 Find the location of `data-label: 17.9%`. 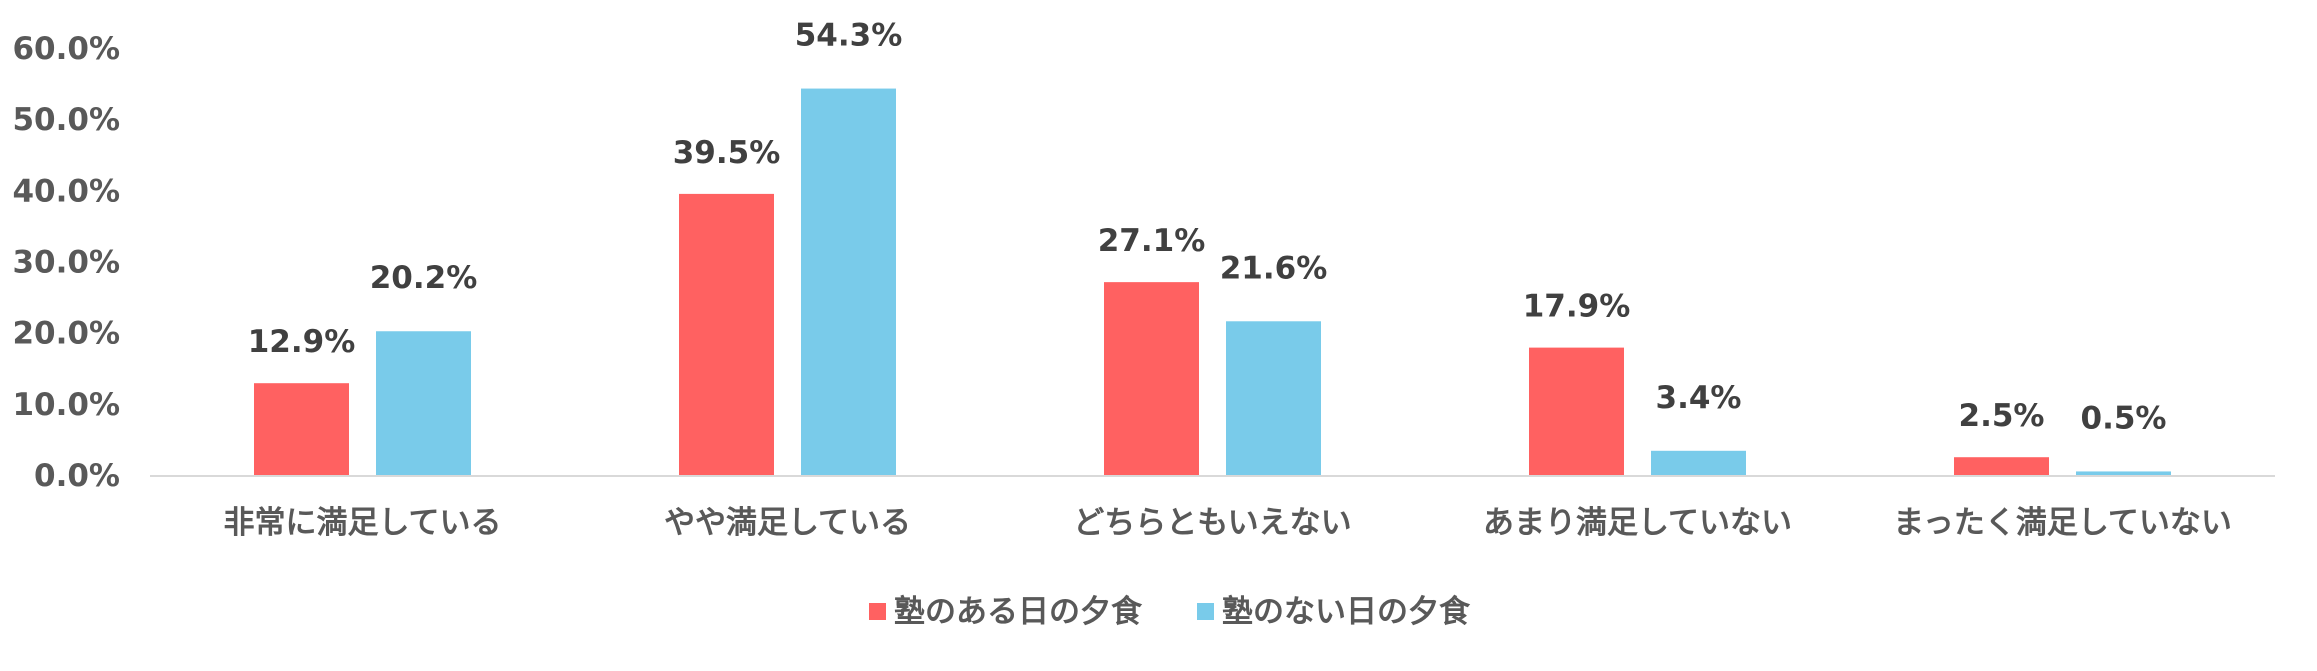

data-label: 17.9% is located at coordinates (1577, 307).